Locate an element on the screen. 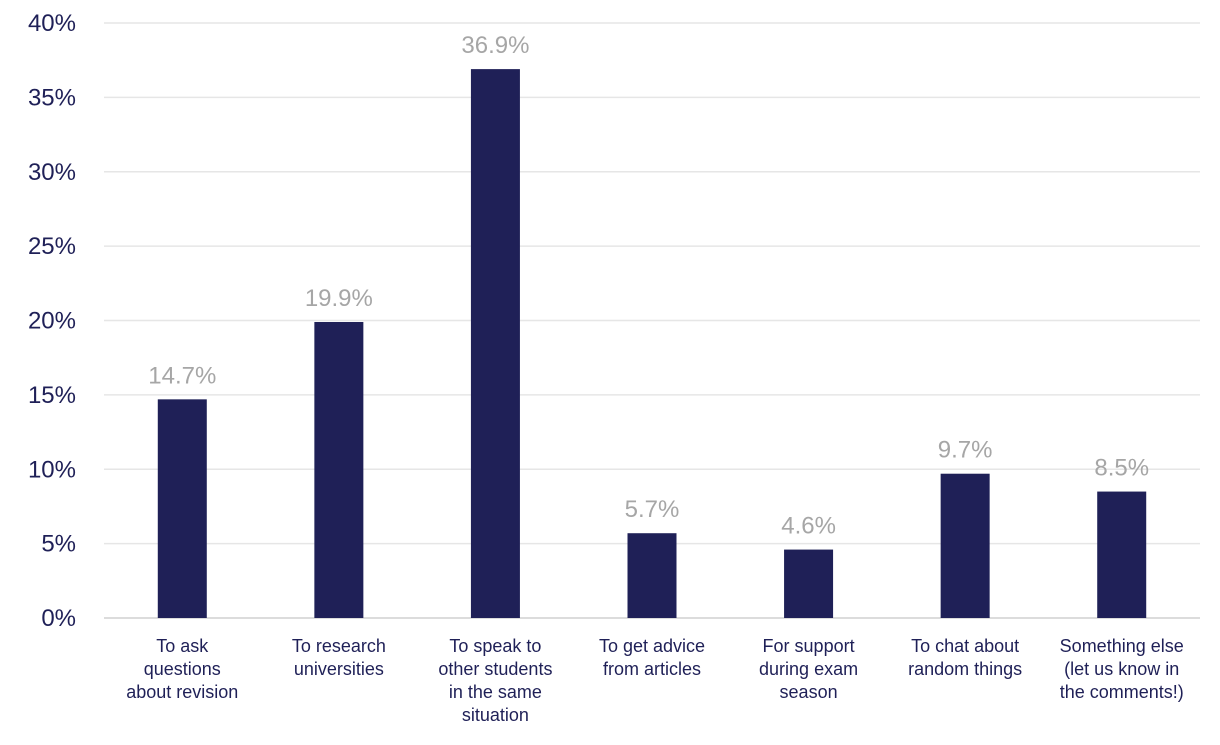 This screenshot has width=1220, height=745. x-tick-label: To ask questions about revision is located at coordinates (182, 669).